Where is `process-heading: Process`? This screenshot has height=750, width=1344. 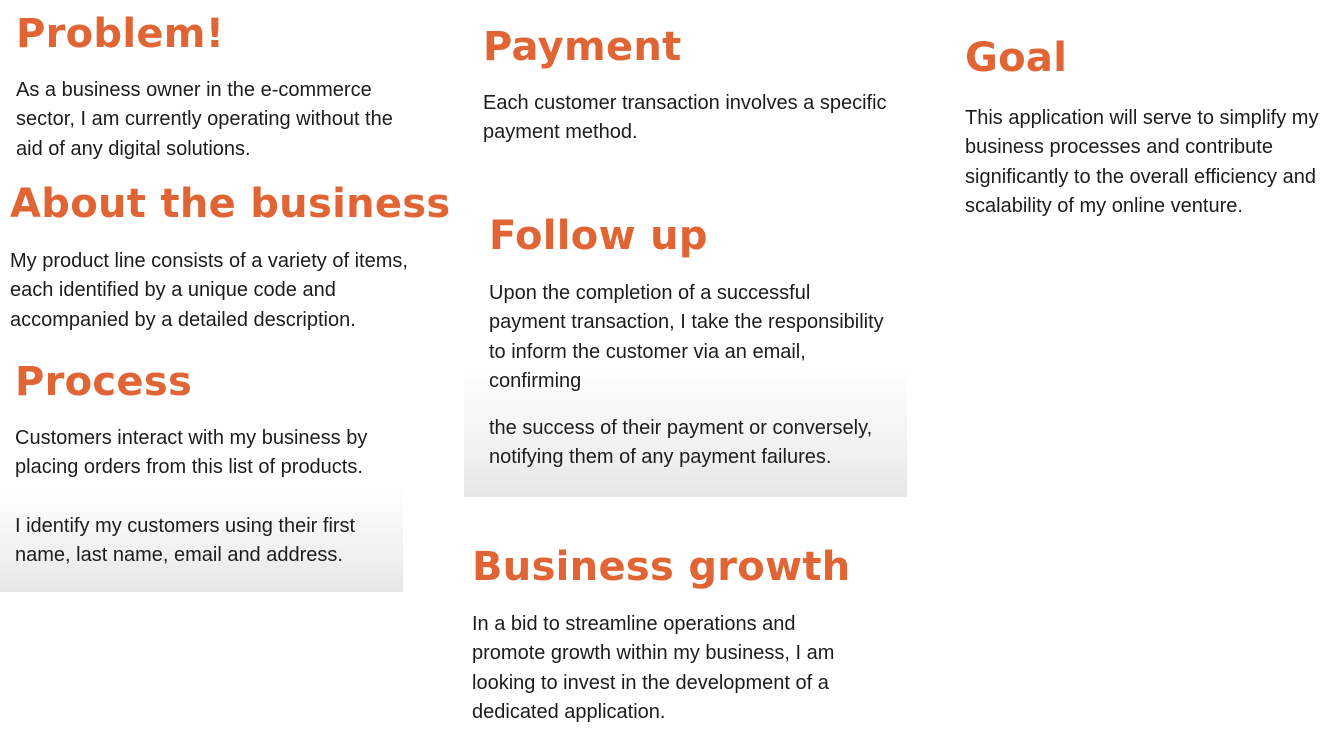
process-heading: Process is located at coordinates (104, 382).